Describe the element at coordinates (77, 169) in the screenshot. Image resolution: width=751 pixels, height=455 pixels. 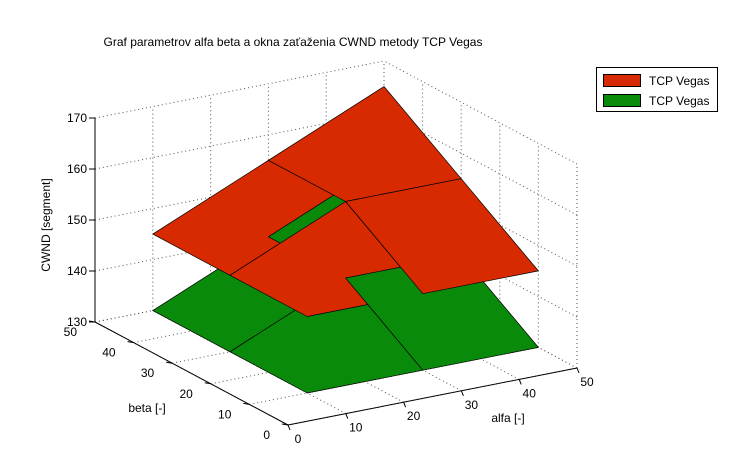
I see `z-tick-label: 160` at that location.